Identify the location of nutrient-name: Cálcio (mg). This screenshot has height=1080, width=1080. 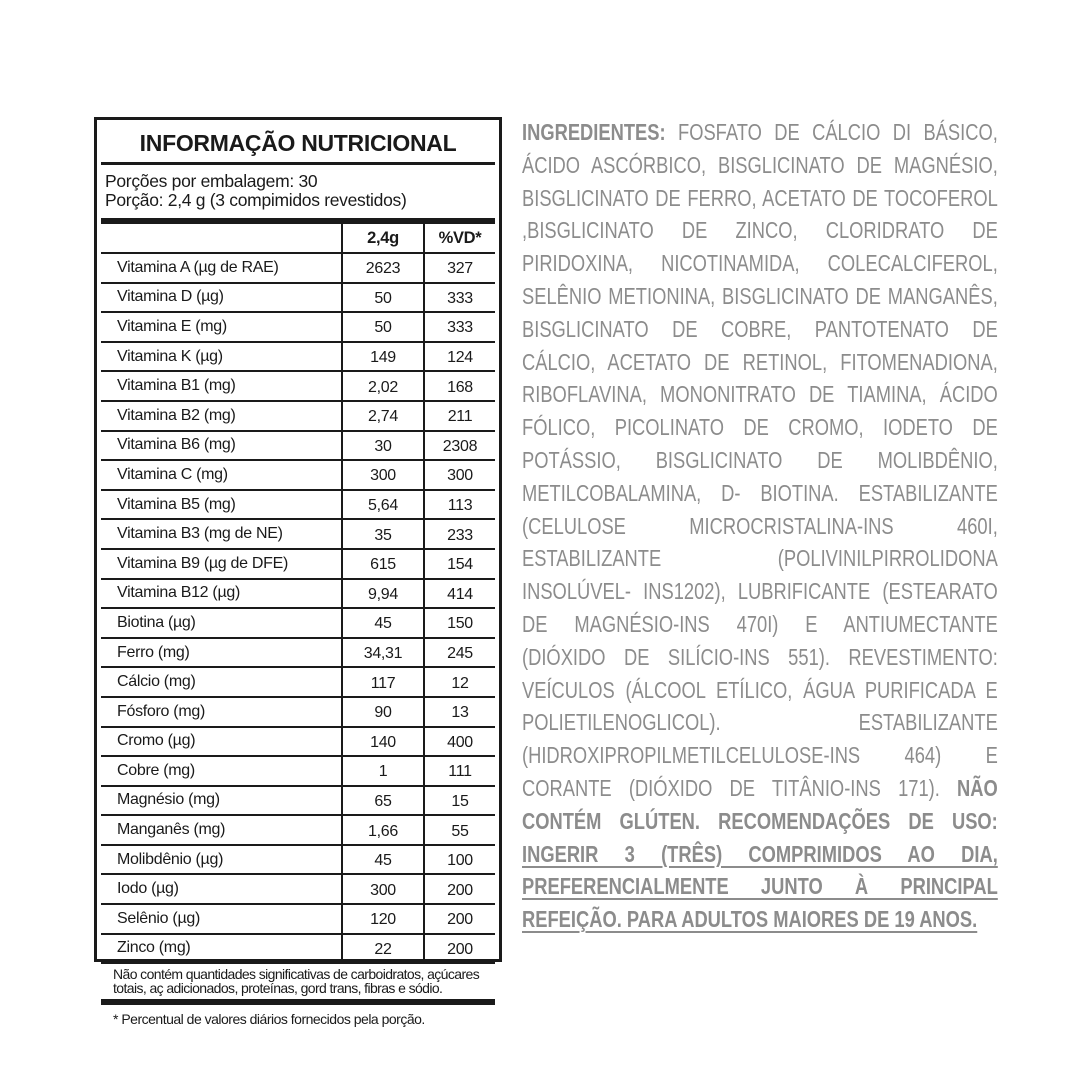
(221, 682).